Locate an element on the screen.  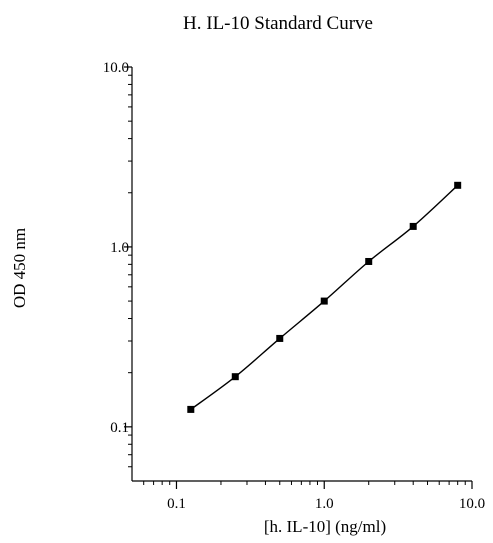
y-axis: 0.1 1.0 10.0 is located at coordinates (118, 270).